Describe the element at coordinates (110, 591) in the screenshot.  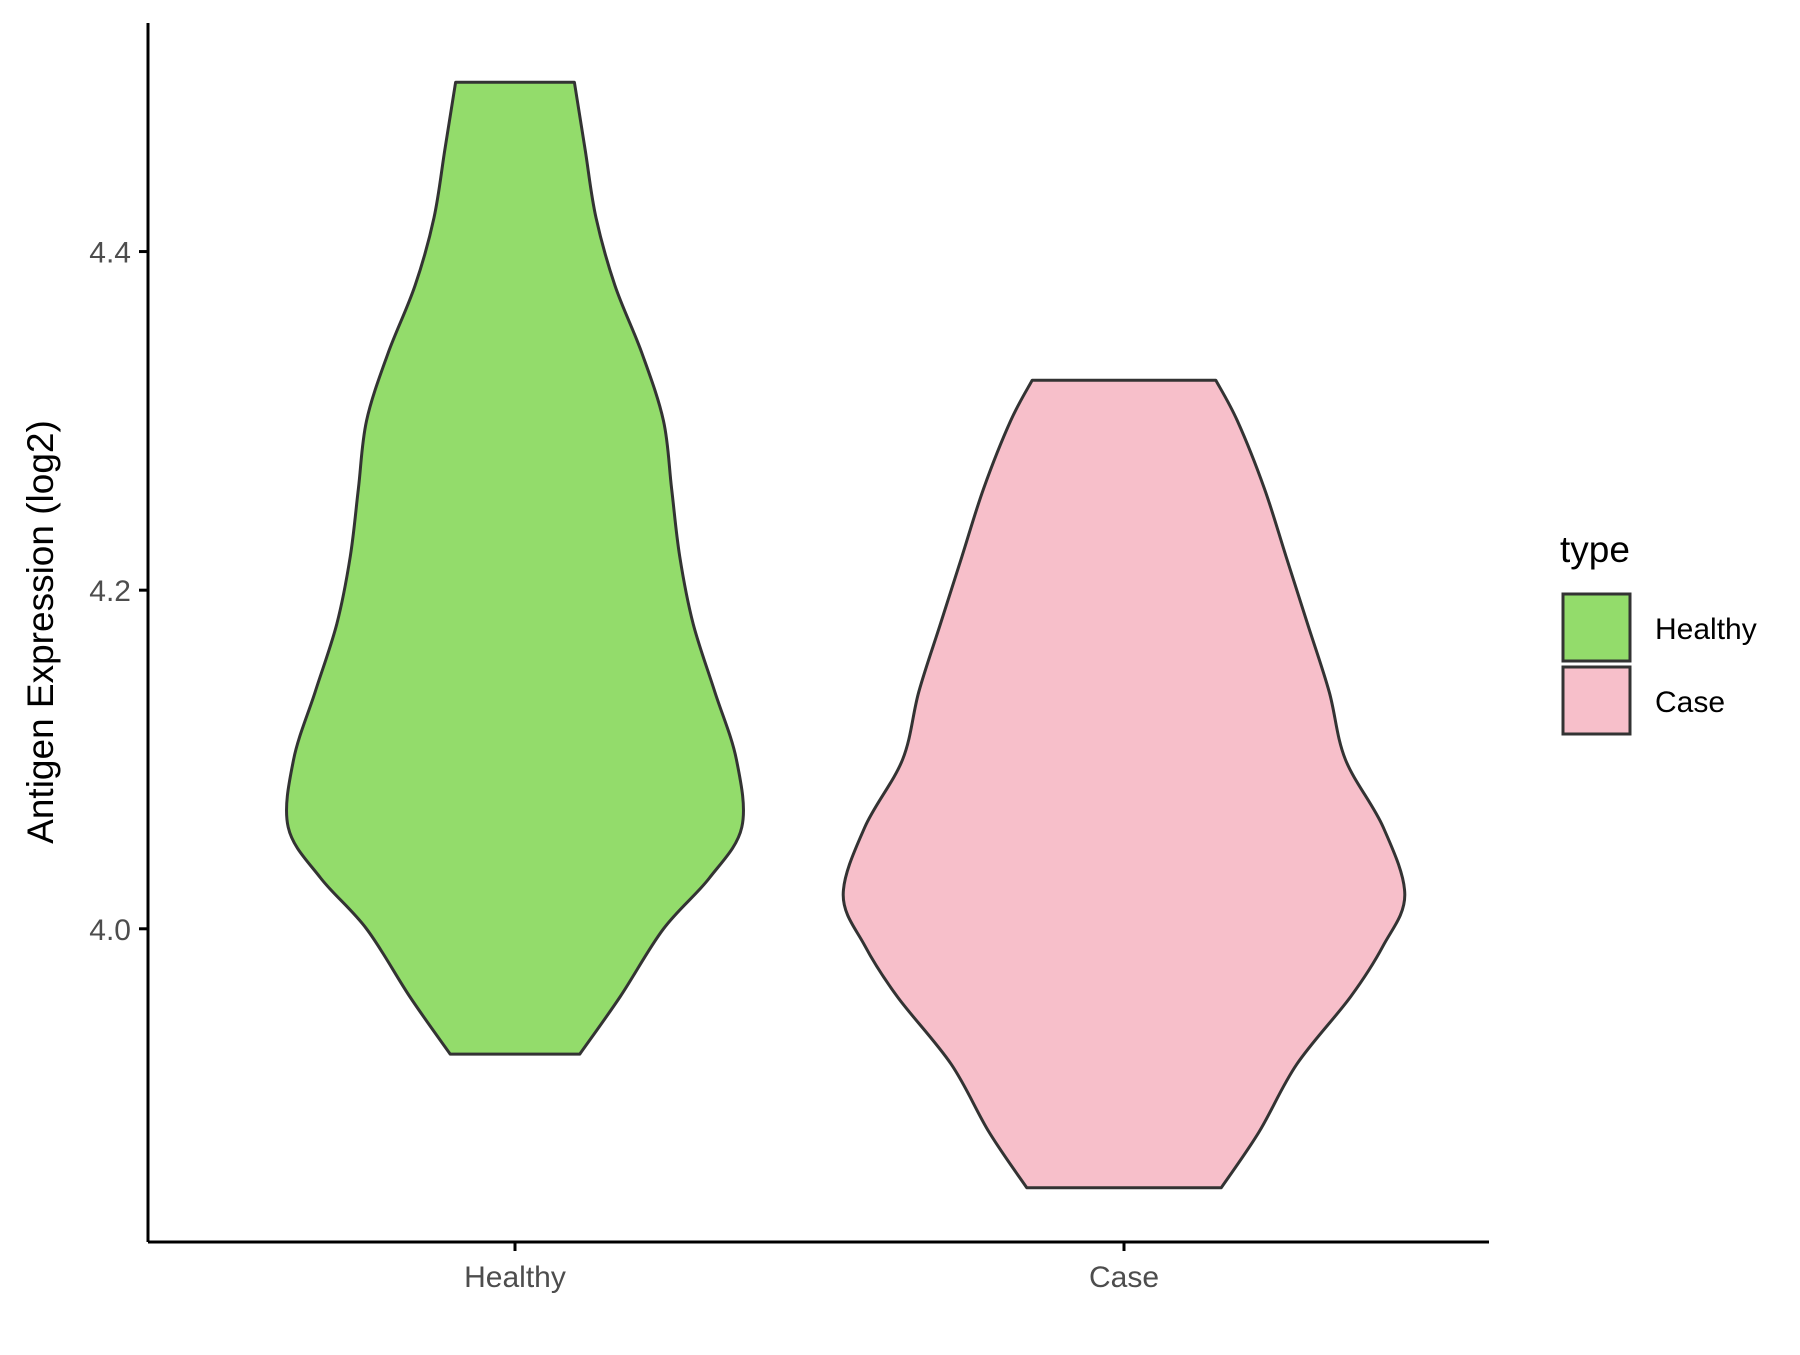
I see `y-tick-label: 4.2` at that location.